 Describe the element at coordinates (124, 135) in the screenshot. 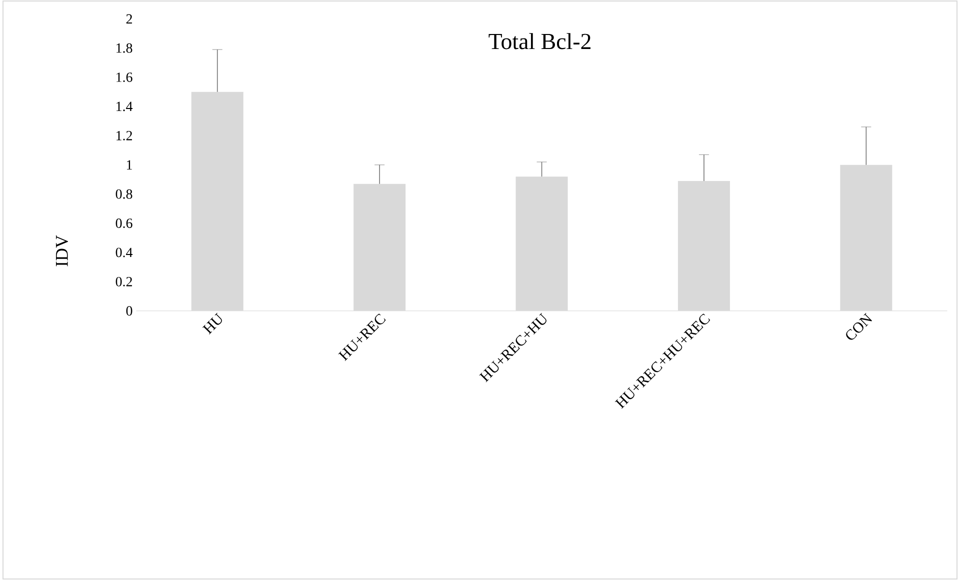

I see `y-tick-label: 1.2` at that location.